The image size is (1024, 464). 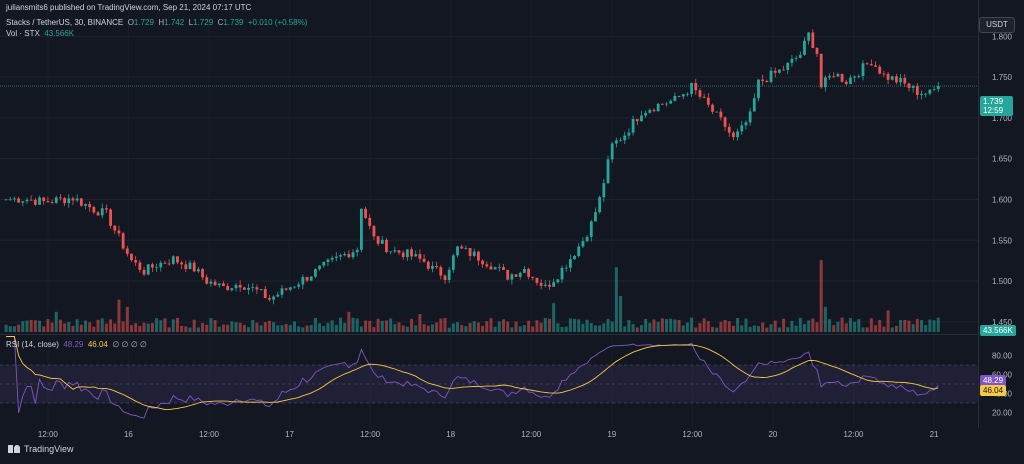 What do you see at coordinates (59, 33) in the screenshot?
I see `volume-value: 43.566K` at bounding box center [59, 33].